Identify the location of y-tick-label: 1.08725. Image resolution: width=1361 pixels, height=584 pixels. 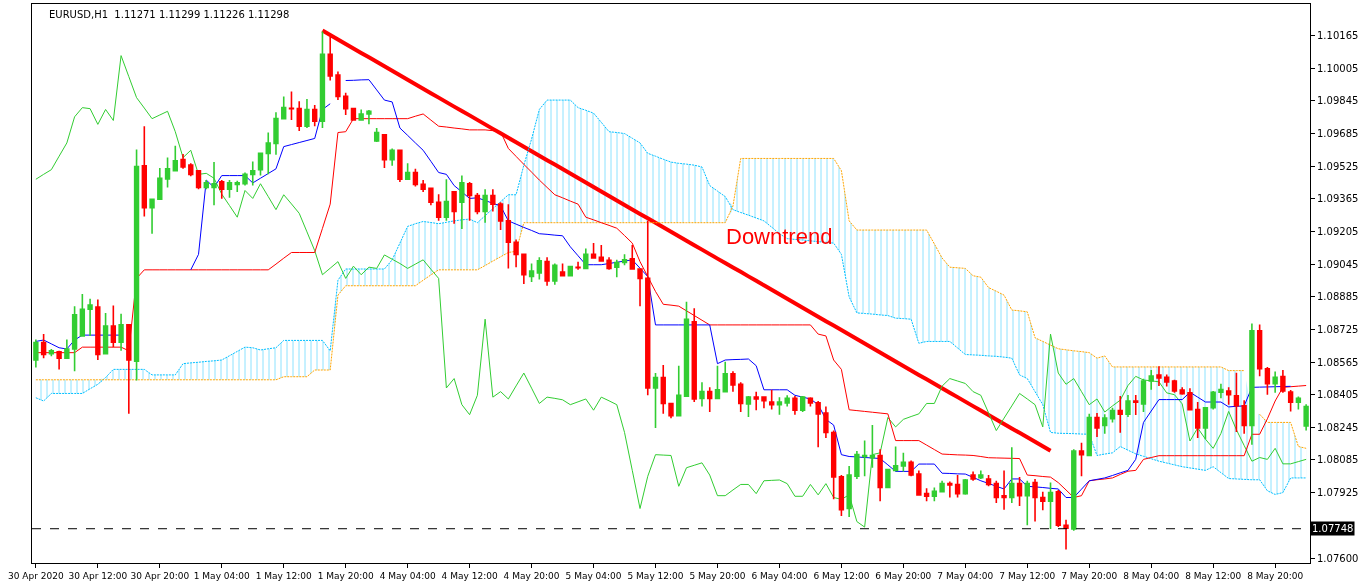
(1338, 329).